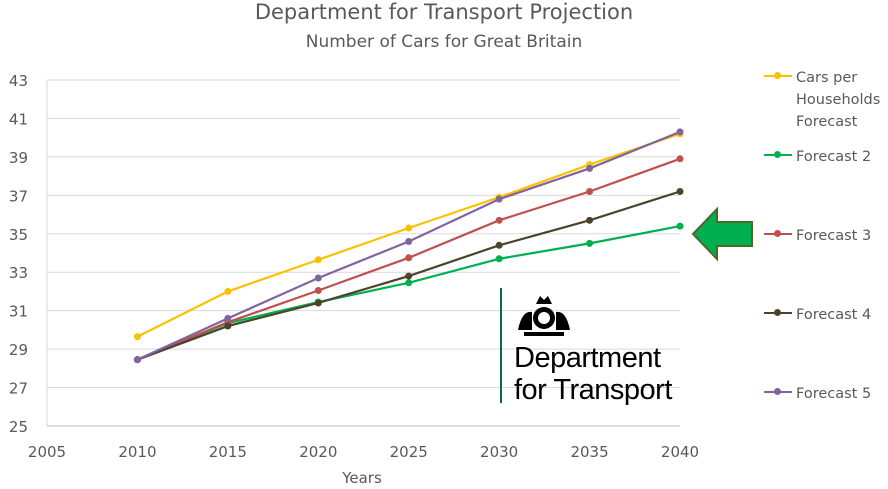 This screenshot has height=489, width=888. I want to click on x-tick-label: 2040, so click(680, 452).